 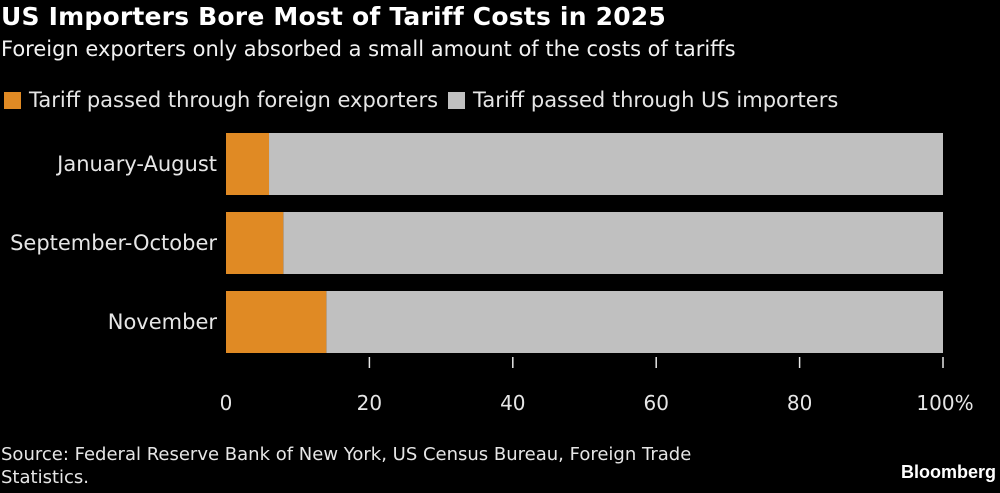 I want to click on x-tick-label: 40, so click(x=512, y=403).